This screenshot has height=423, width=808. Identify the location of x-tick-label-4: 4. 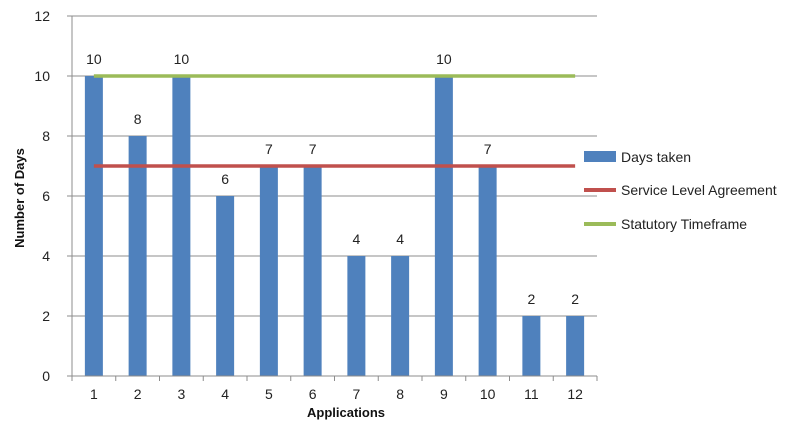
(225, 394).